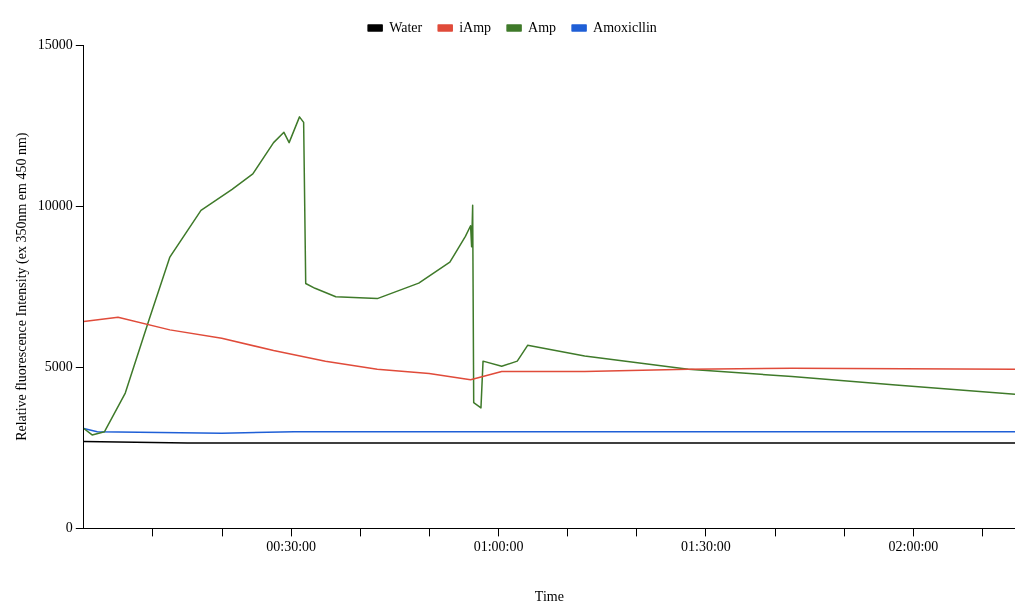  What do you see at coordinates (55, 44) in the screenshot?
I see `y-tick-label: 15000` at bounding box center [55, 44].